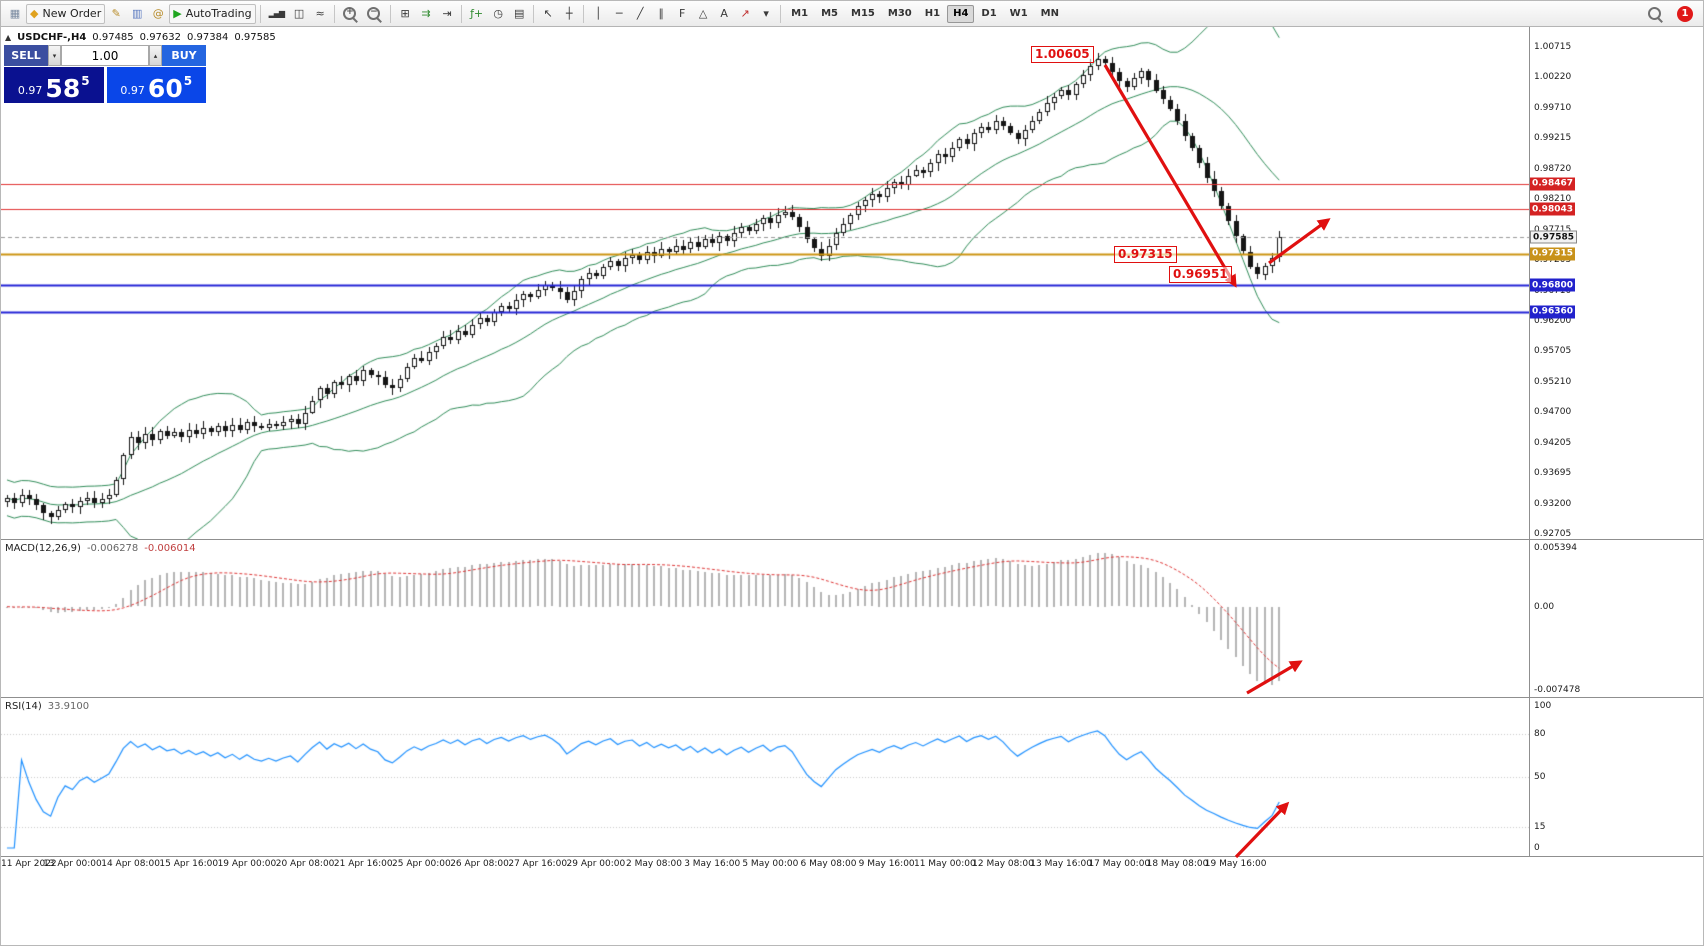 This screenshot has height=946, width=1704. What do you see at coordinates (405, 14) in the screenshot?
I see `tile-windows-button: ⊞` at bounding box center [405, 14].